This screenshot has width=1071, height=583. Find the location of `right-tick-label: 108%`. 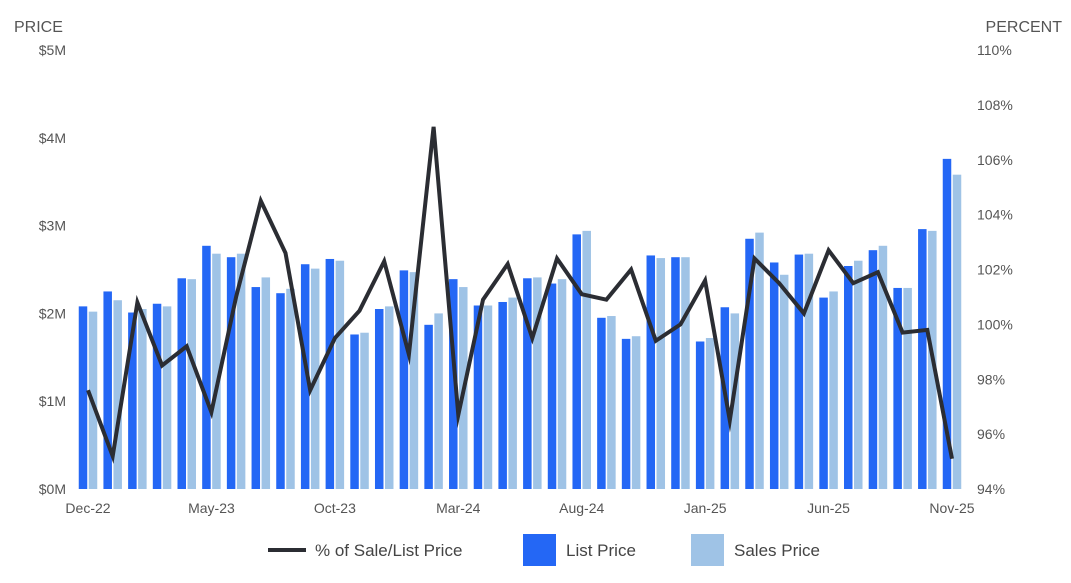

right-tick-label: 108% is located at coordinates (995, 105).